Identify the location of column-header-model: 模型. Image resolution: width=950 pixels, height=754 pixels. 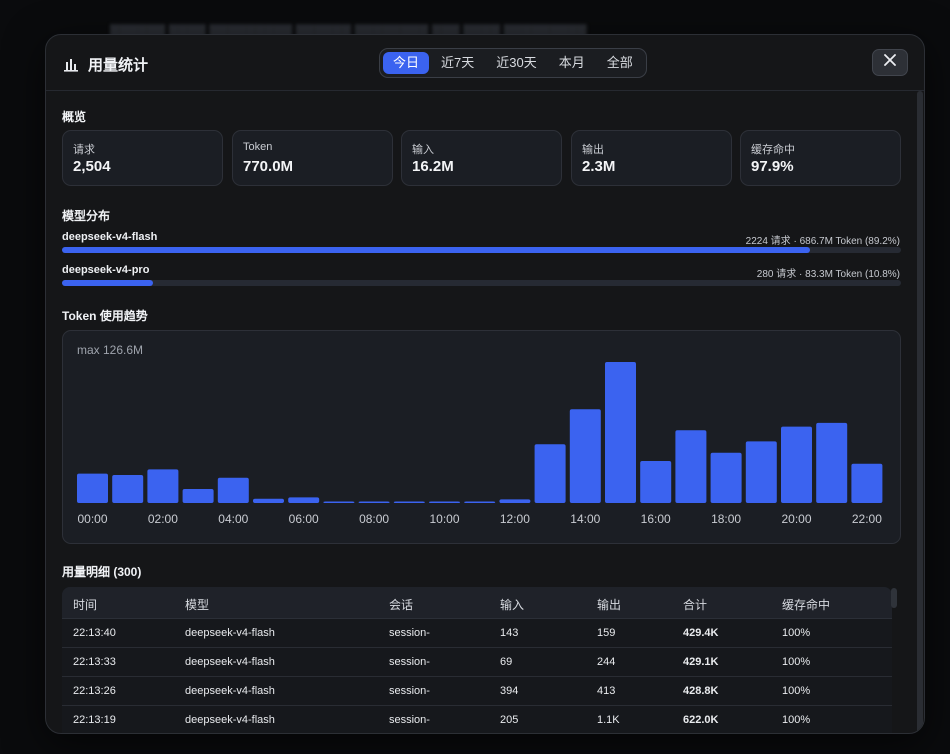
(197, 605).